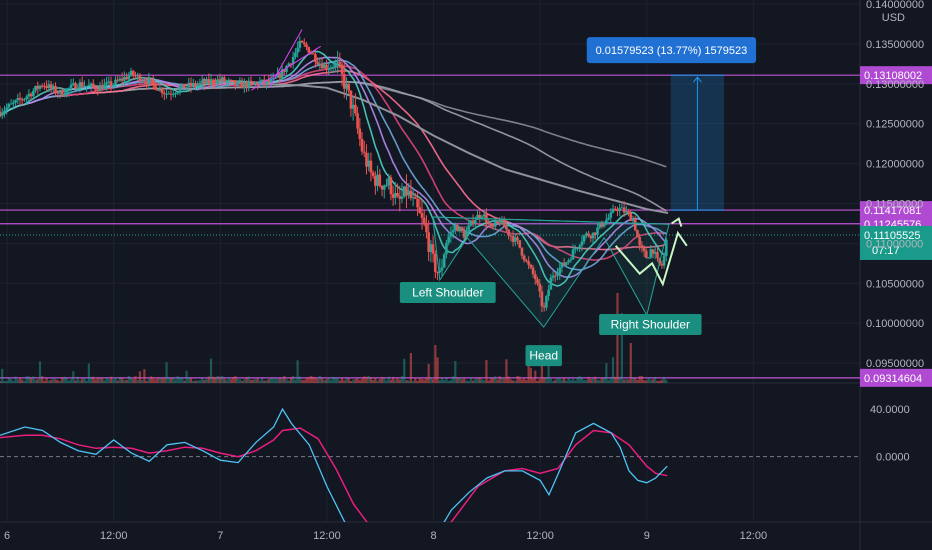 This screenshot has height=550, width=932. Describe the element at coordinates (220, 536) in the screenshot. I see `time-tick-label: 7` at that location.